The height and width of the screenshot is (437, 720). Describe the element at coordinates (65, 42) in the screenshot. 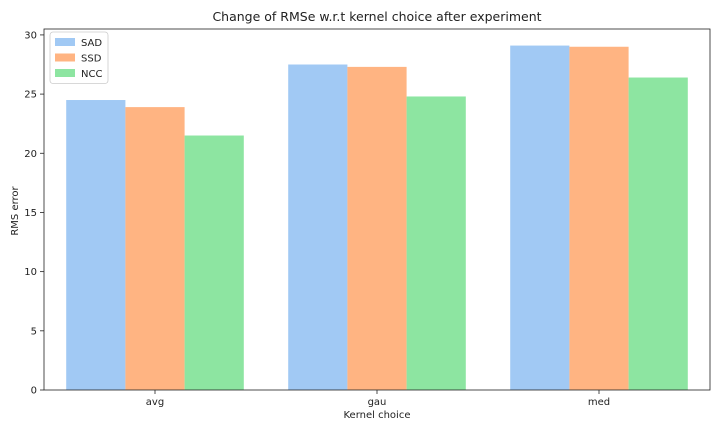

I see `legend-swatch-sad` at that location.